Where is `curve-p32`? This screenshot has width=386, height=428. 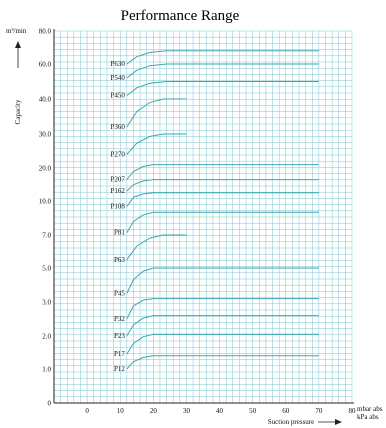
curve-p32 is located at coordinates (222, 309).